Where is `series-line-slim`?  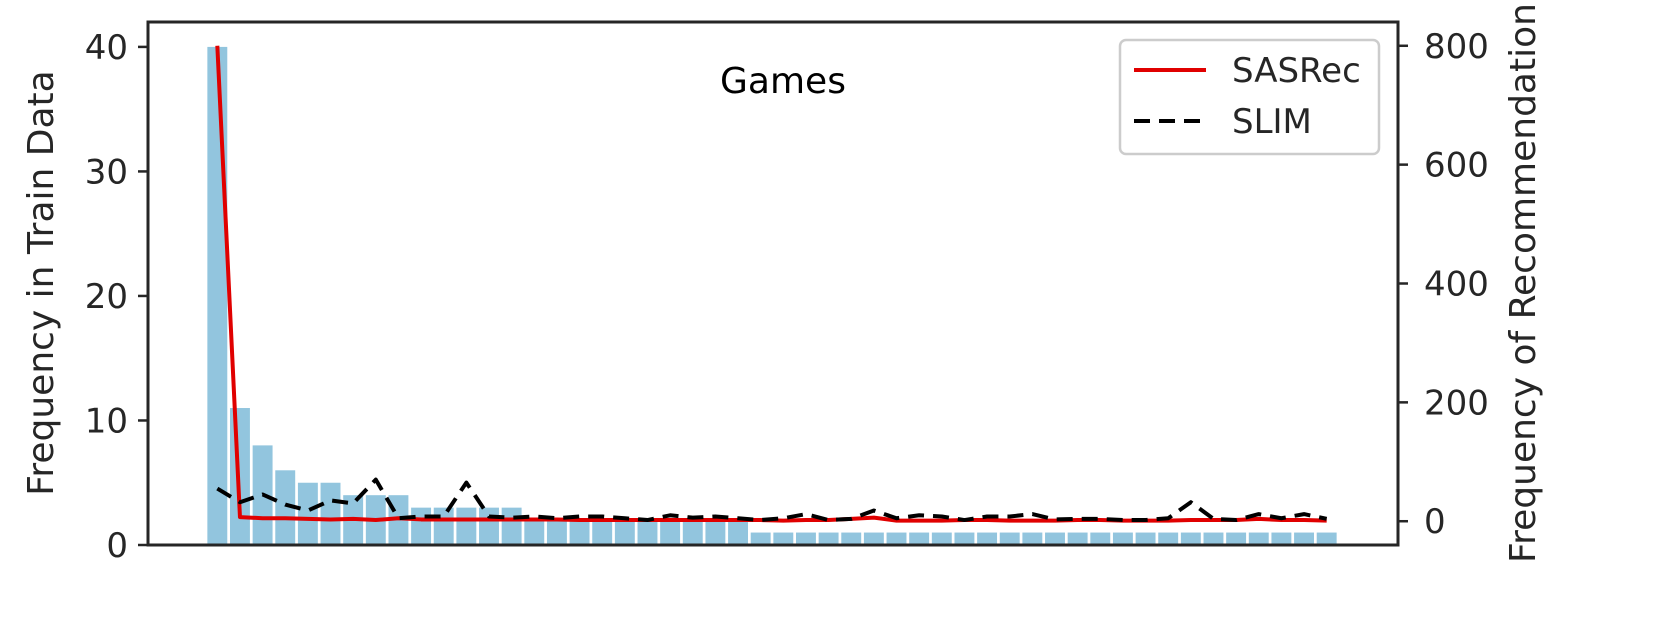 series-line-slim is located at coordinates (772, 500).